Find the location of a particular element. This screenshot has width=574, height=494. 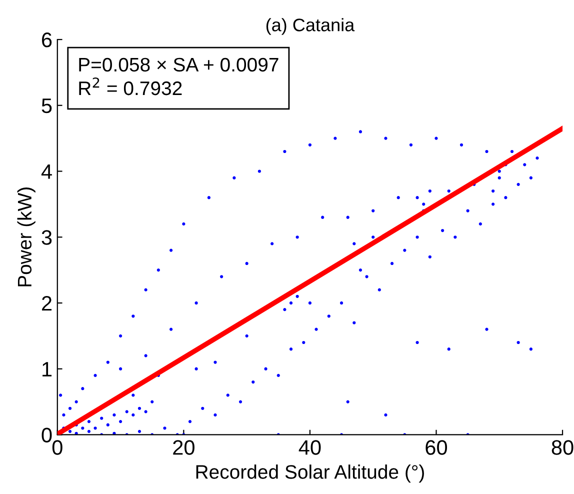

x-tick-label: 40 is located at coordinates (309, 447).